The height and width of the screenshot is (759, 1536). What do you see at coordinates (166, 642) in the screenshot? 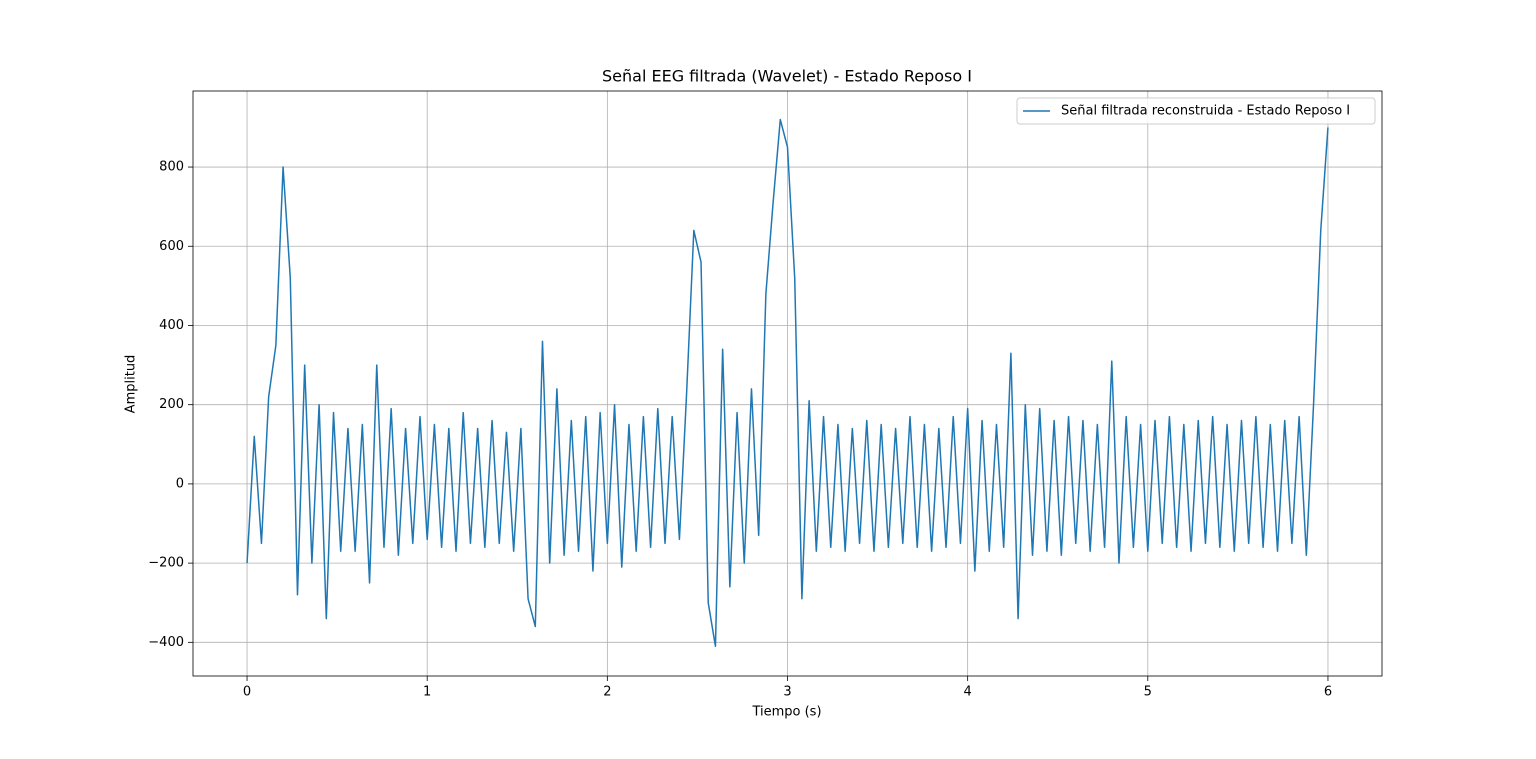
I see `y-tick-label: −400` at bounding box center [166, 642].